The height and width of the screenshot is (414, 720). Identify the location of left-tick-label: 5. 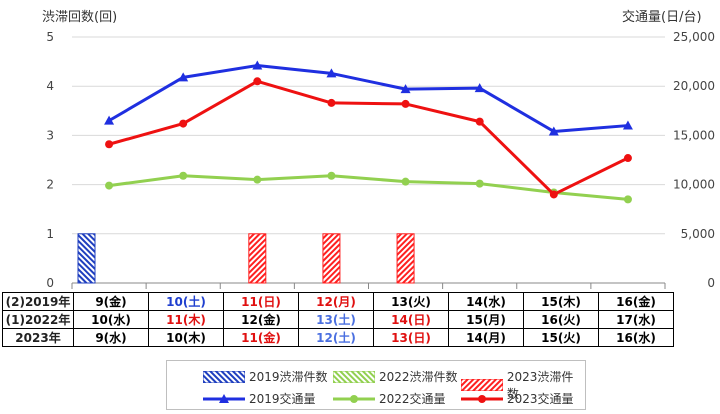
(50, 37).